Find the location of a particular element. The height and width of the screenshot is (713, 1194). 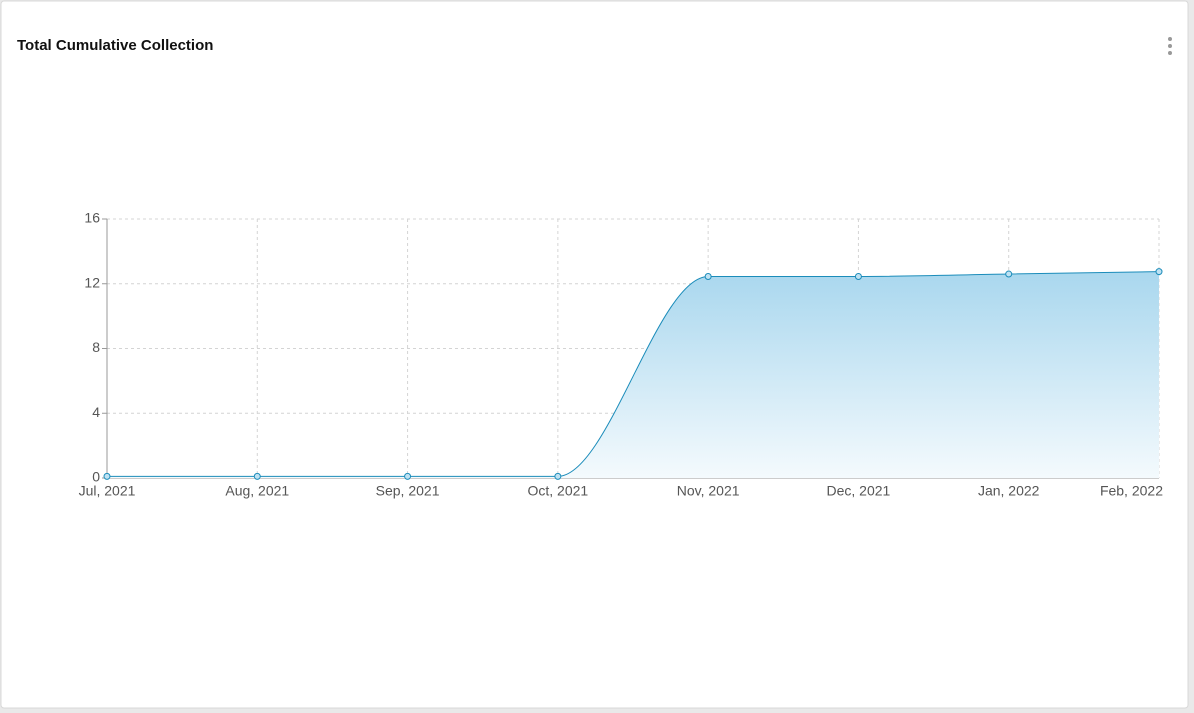

y-tick-label: 4 is located at coordinates (96, 412).